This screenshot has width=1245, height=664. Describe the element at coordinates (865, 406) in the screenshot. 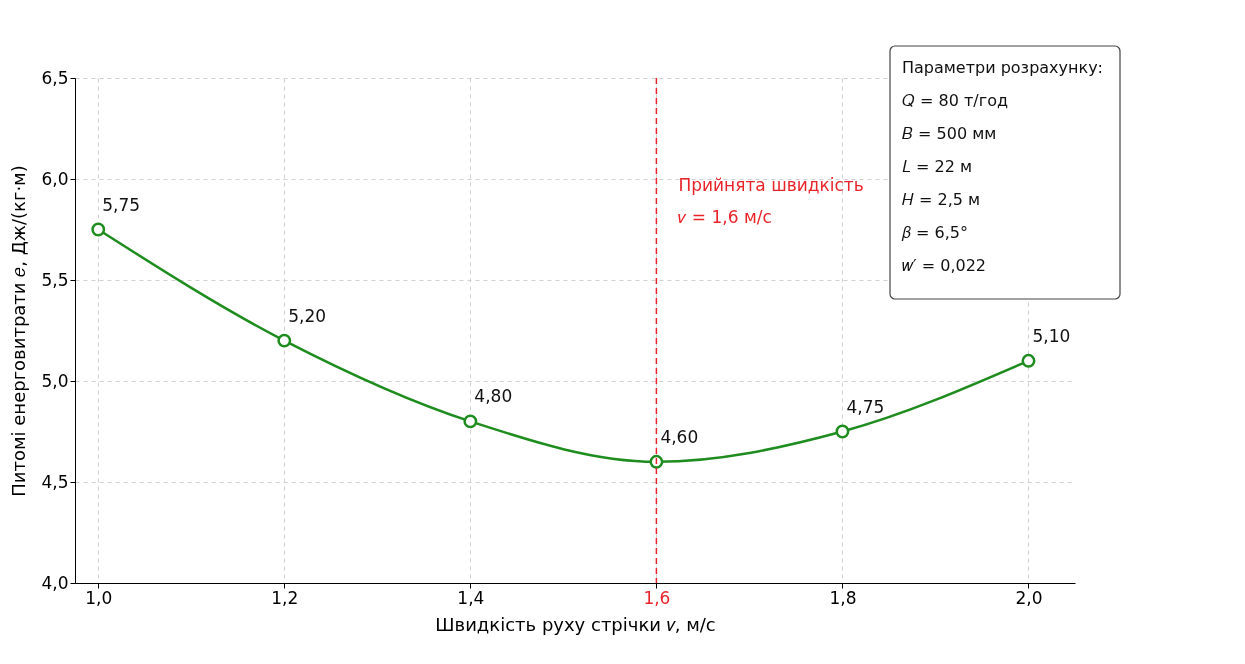

I see `text: 4,75` at that location.